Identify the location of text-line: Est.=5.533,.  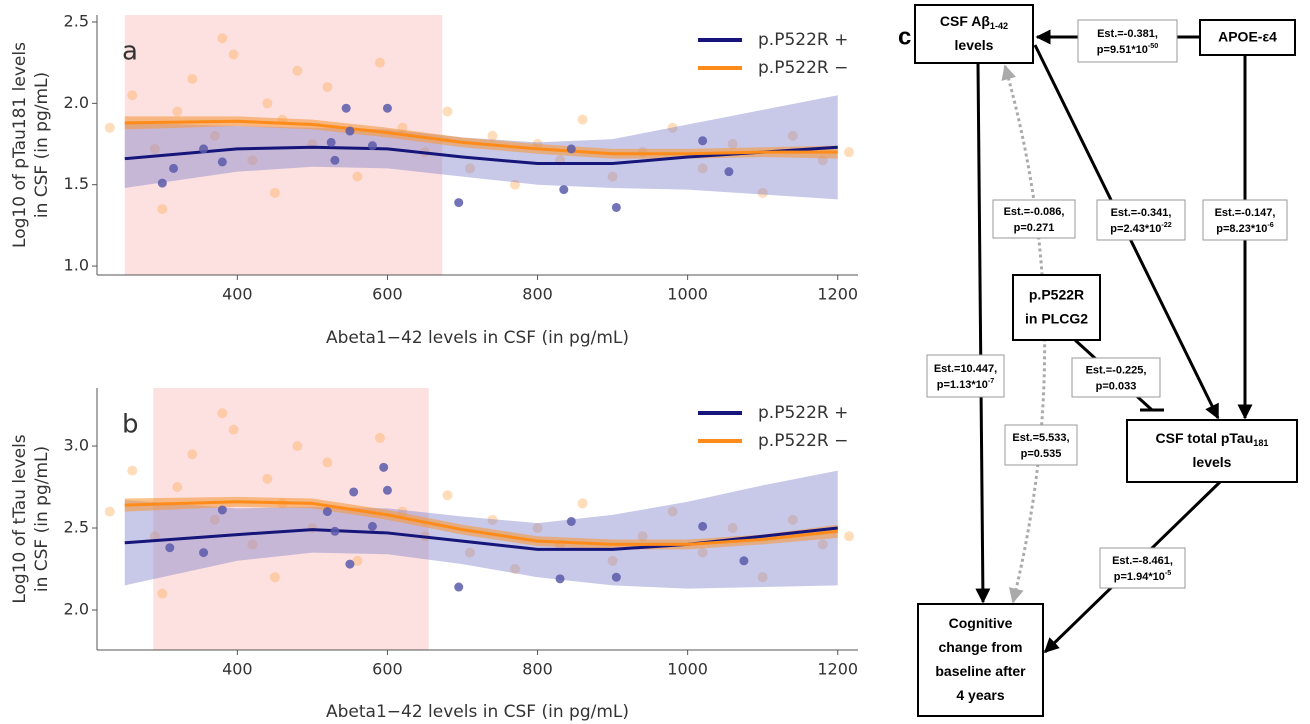
(1040, 438).